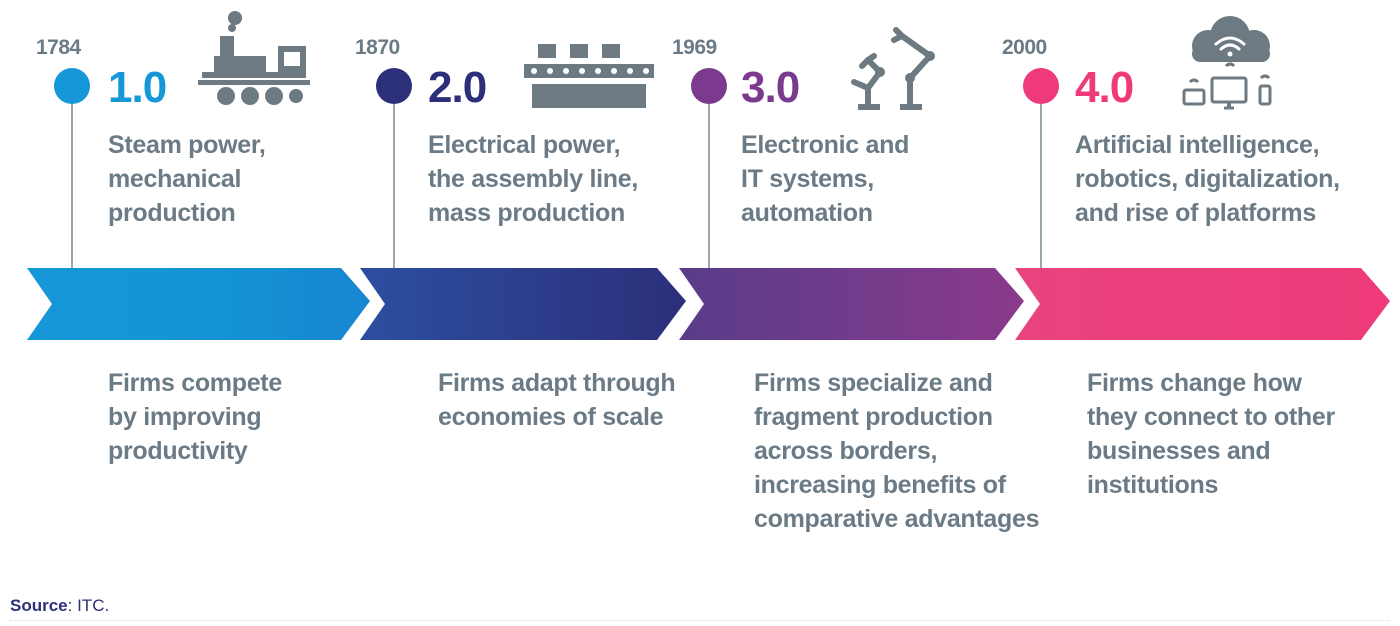 The width and height of the screenshot is (1400, 626). What do you see at coordinates (137, 87) in the screenshot?
I see `era-1-version: 1.0` at bounding box center [137, 87].